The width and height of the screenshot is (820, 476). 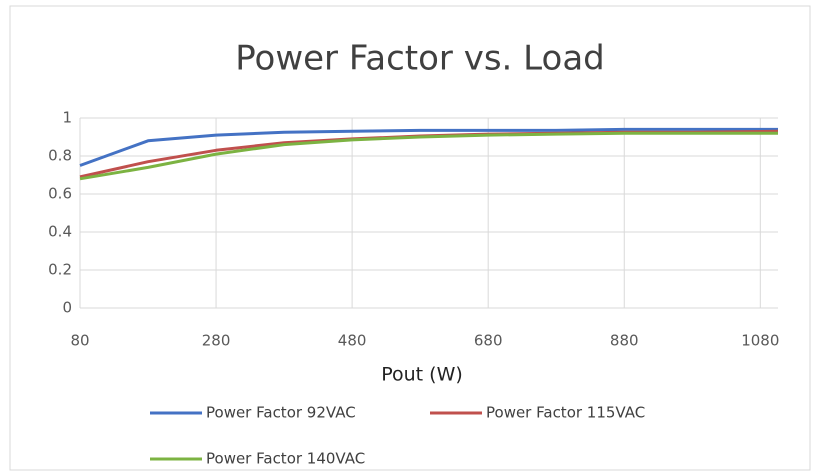 What do you see at coordinates (760, 341) in the screenshot?
I see `x-tick-label: 1080` at bounding box center [760, 341].